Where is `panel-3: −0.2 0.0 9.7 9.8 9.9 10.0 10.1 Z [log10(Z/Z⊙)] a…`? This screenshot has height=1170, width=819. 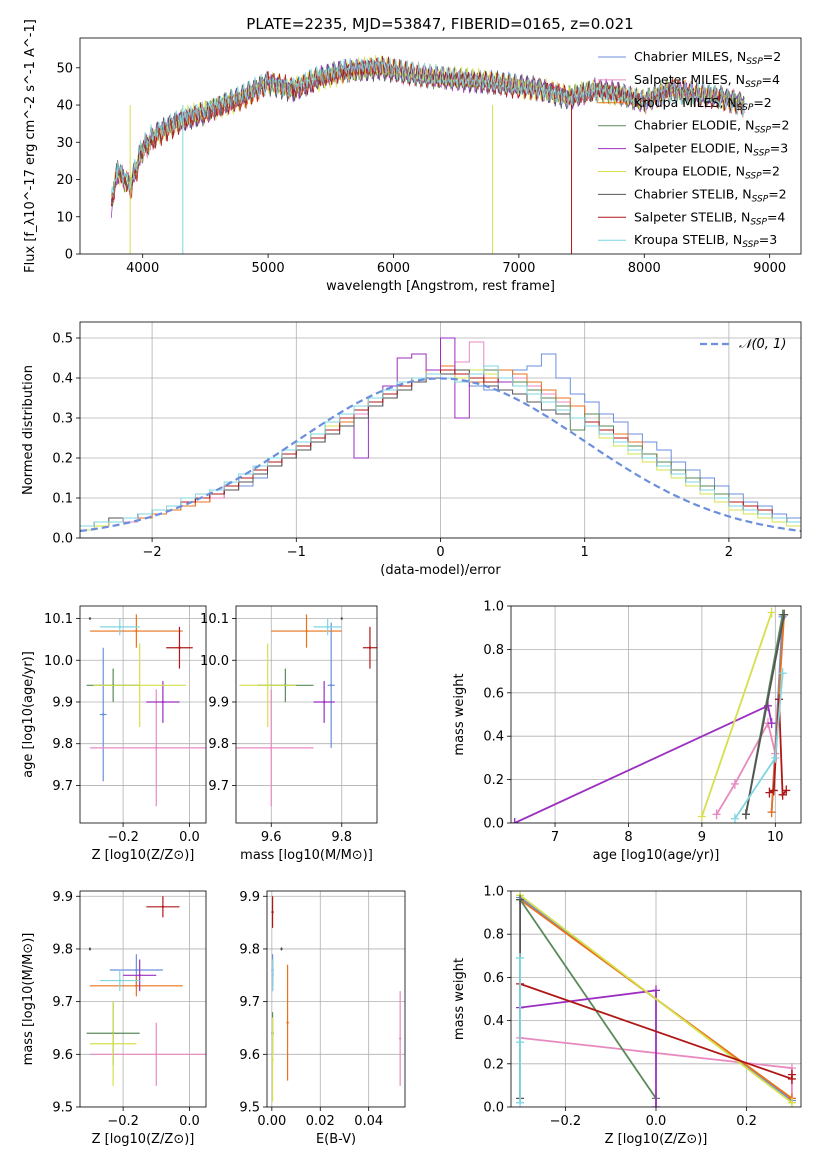
panel-3: −0.2 0.0 9.7 9.8 9.9 10.0 10.1 Z [log10(Z/Z⊙)] a… is located at coordinates (114, 734).